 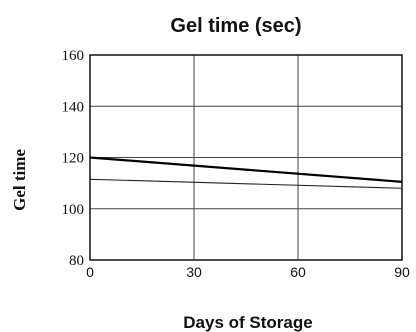 What do you see at coordinates (235, 26) in the screenshot?
I see `chart-title: Gel time (sec)` at bounding box center [235, 26].